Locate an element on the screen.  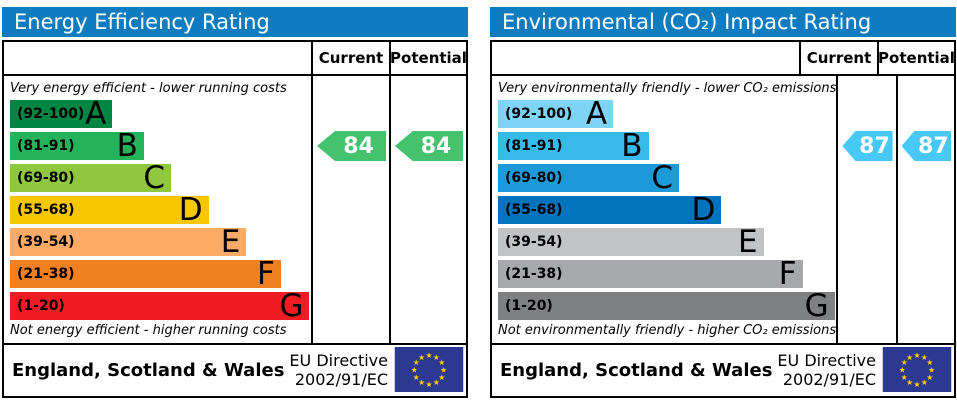
table-header-row: Current Potential is located at coordinates (723, 59).